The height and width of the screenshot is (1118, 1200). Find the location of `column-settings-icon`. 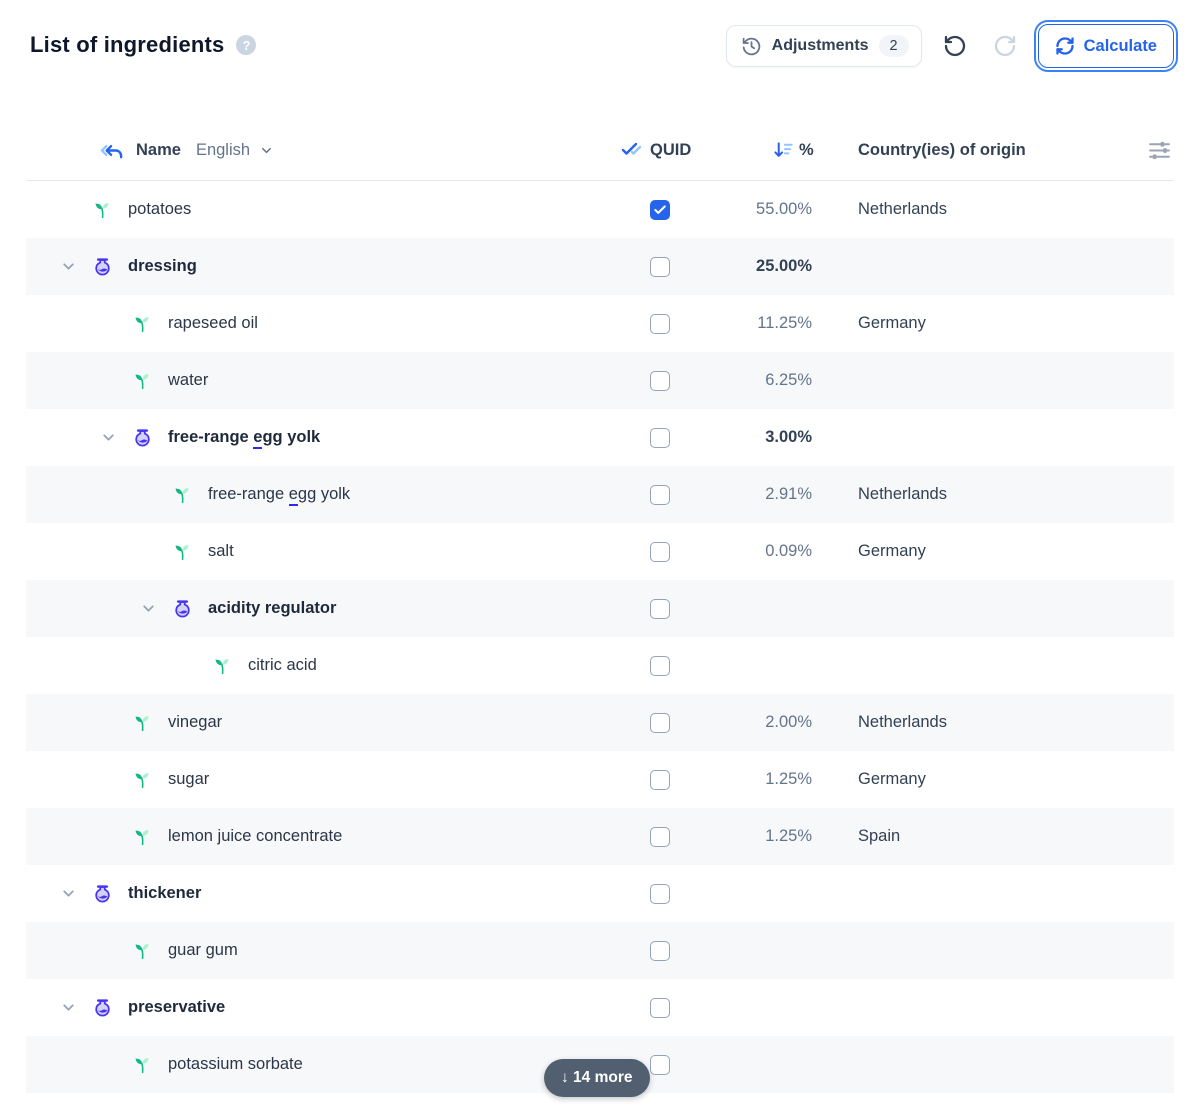

column-settings-icon is located at coordinates (1159, 150).